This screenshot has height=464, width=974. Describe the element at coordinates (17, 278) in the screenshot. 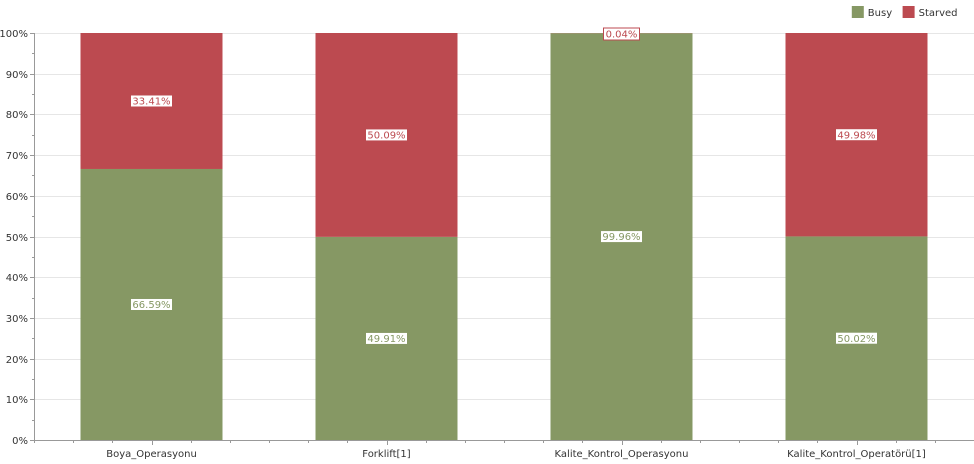

I see `y-tick-label: 40%` at that location.